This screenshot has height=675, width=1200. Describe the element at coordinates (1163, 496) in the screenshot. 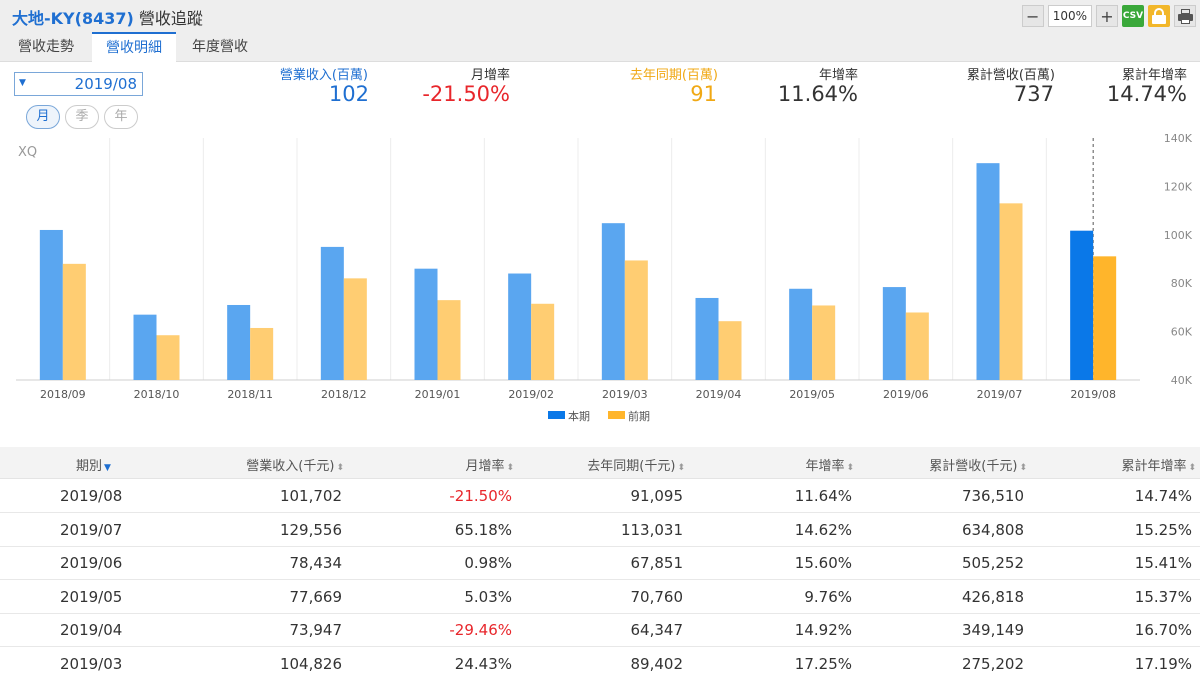

I see `table-cell: 14.74%` at that location.